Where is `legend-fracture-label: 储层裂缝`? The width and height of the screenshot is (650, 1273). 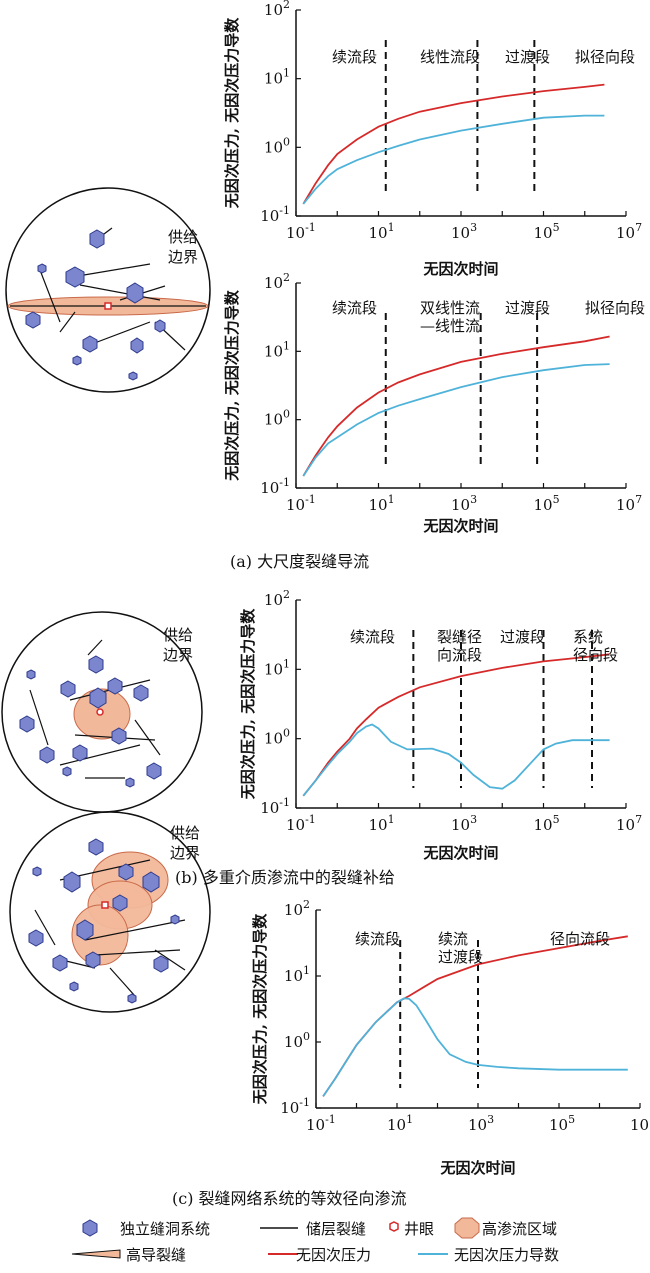
legend-fracture-label: 储层裂缝 is located at coordinates (336, 1229).